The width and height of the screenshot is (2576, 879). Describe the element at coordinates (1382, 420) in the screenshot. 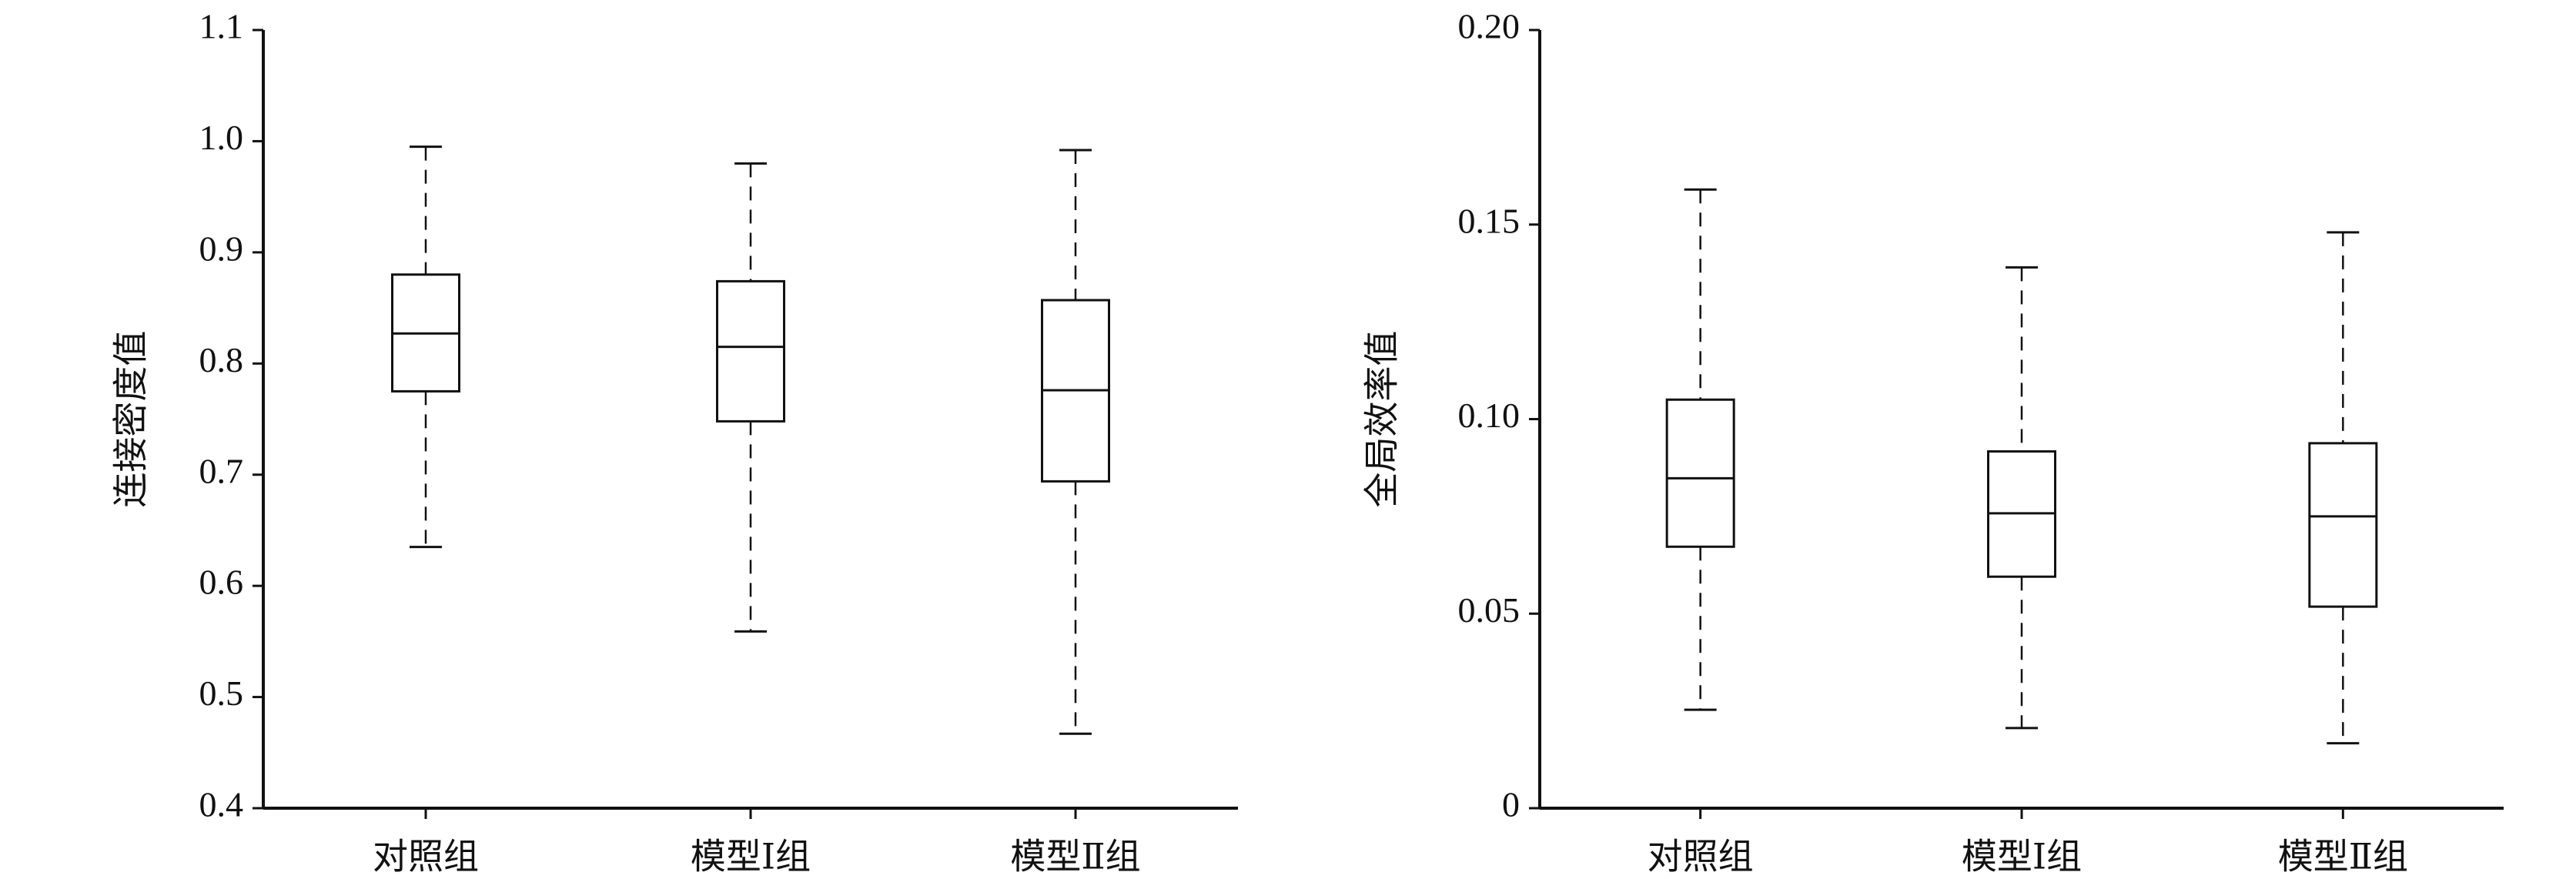

I see `y-axis-label: 全局效率值` at that location.